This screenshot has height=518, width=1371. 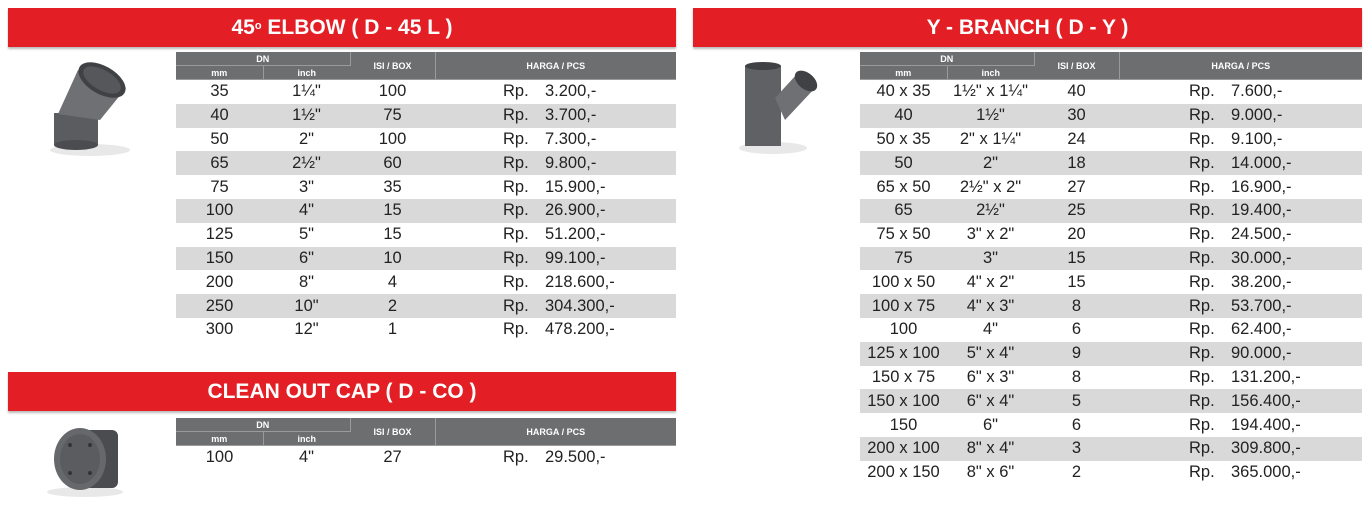 I want to click on inch-cell: 4" x 3", so click(x=990, y=306).